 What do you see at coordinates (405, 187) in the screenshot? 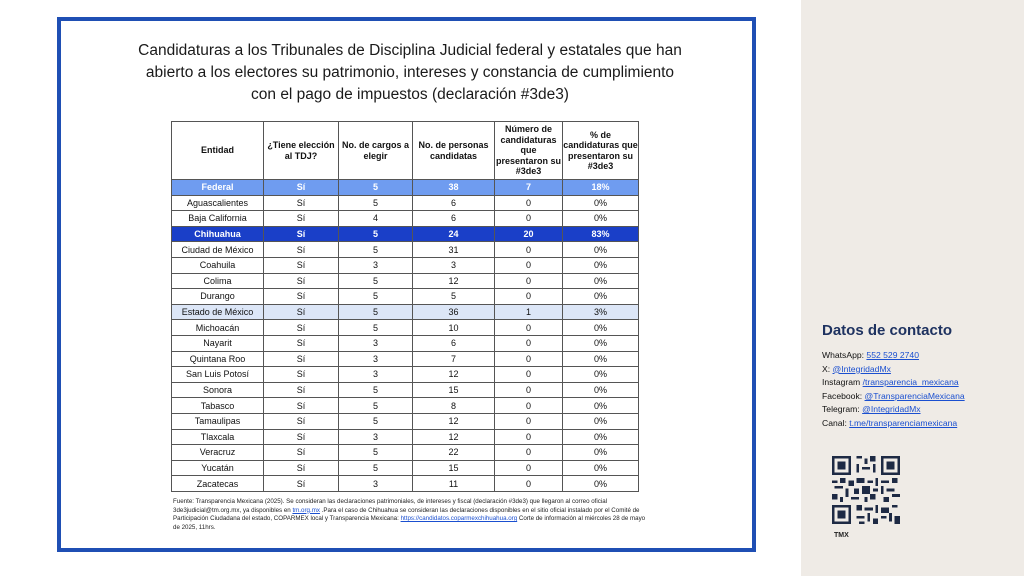
I see `table-row: Federal Sí 5 38 7 18%` at bounding box center [405, 187].